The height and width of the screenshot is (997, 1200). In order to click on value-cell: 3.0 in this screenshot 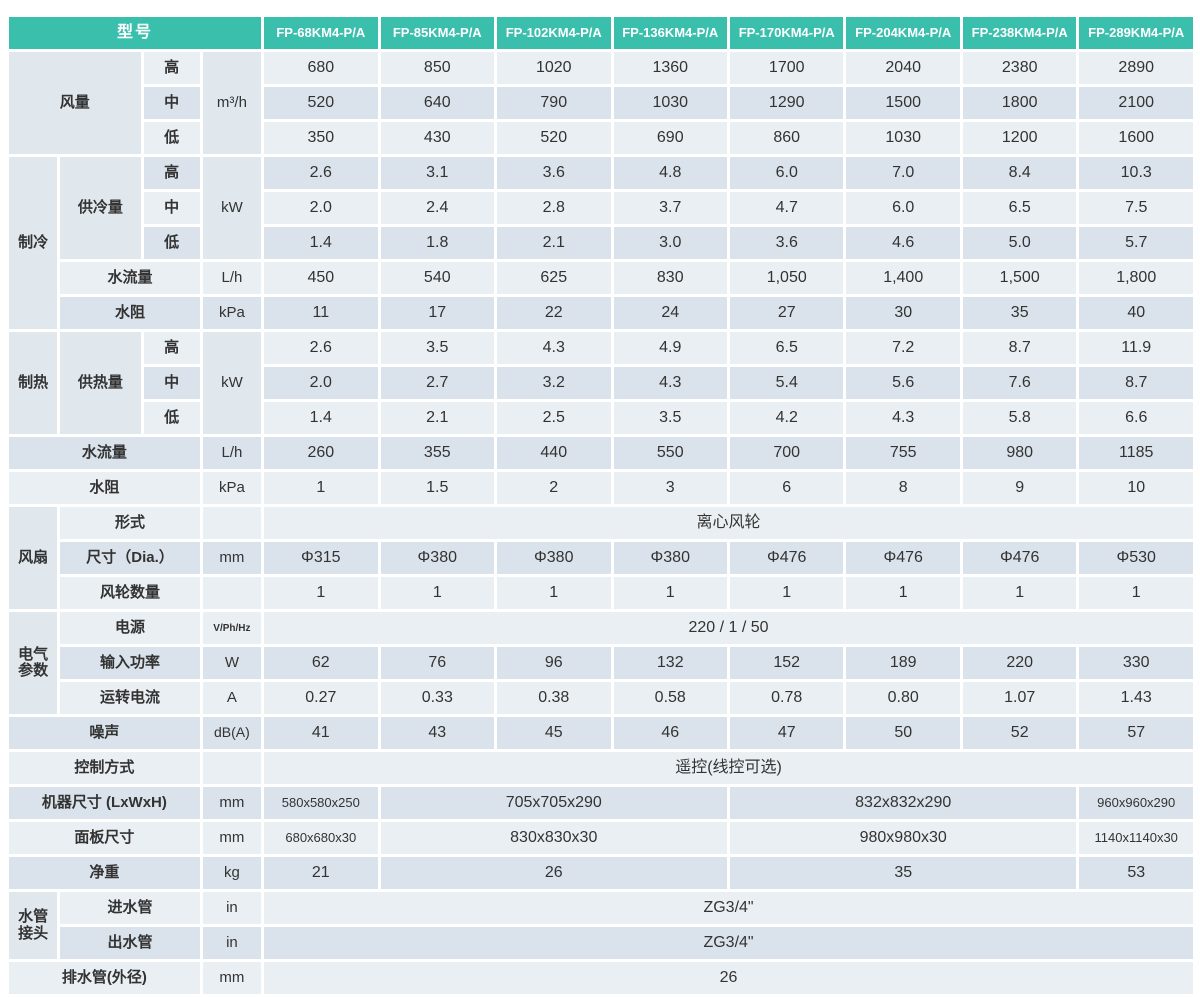, I will do `click(670, 243)`.